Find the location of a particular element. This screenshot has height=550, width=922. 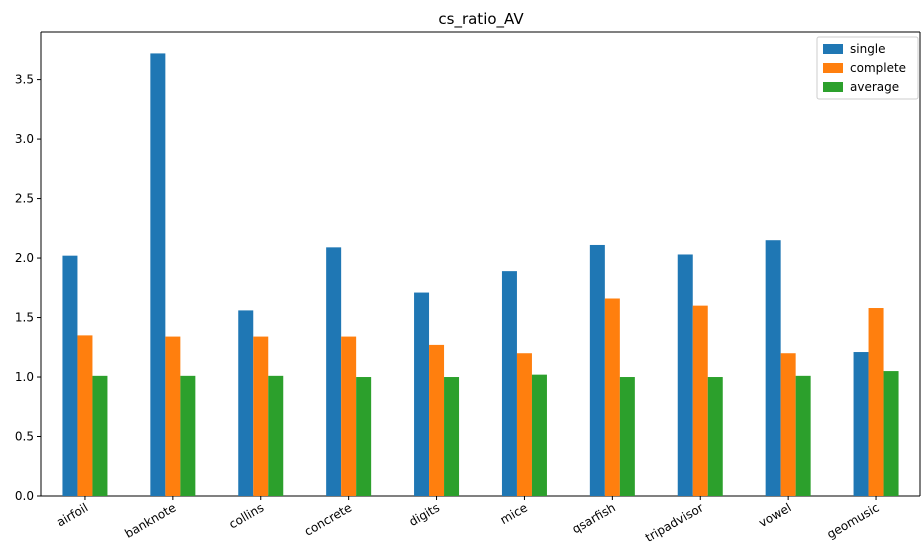

bar-average-collins is located at coordinates (276, 435).